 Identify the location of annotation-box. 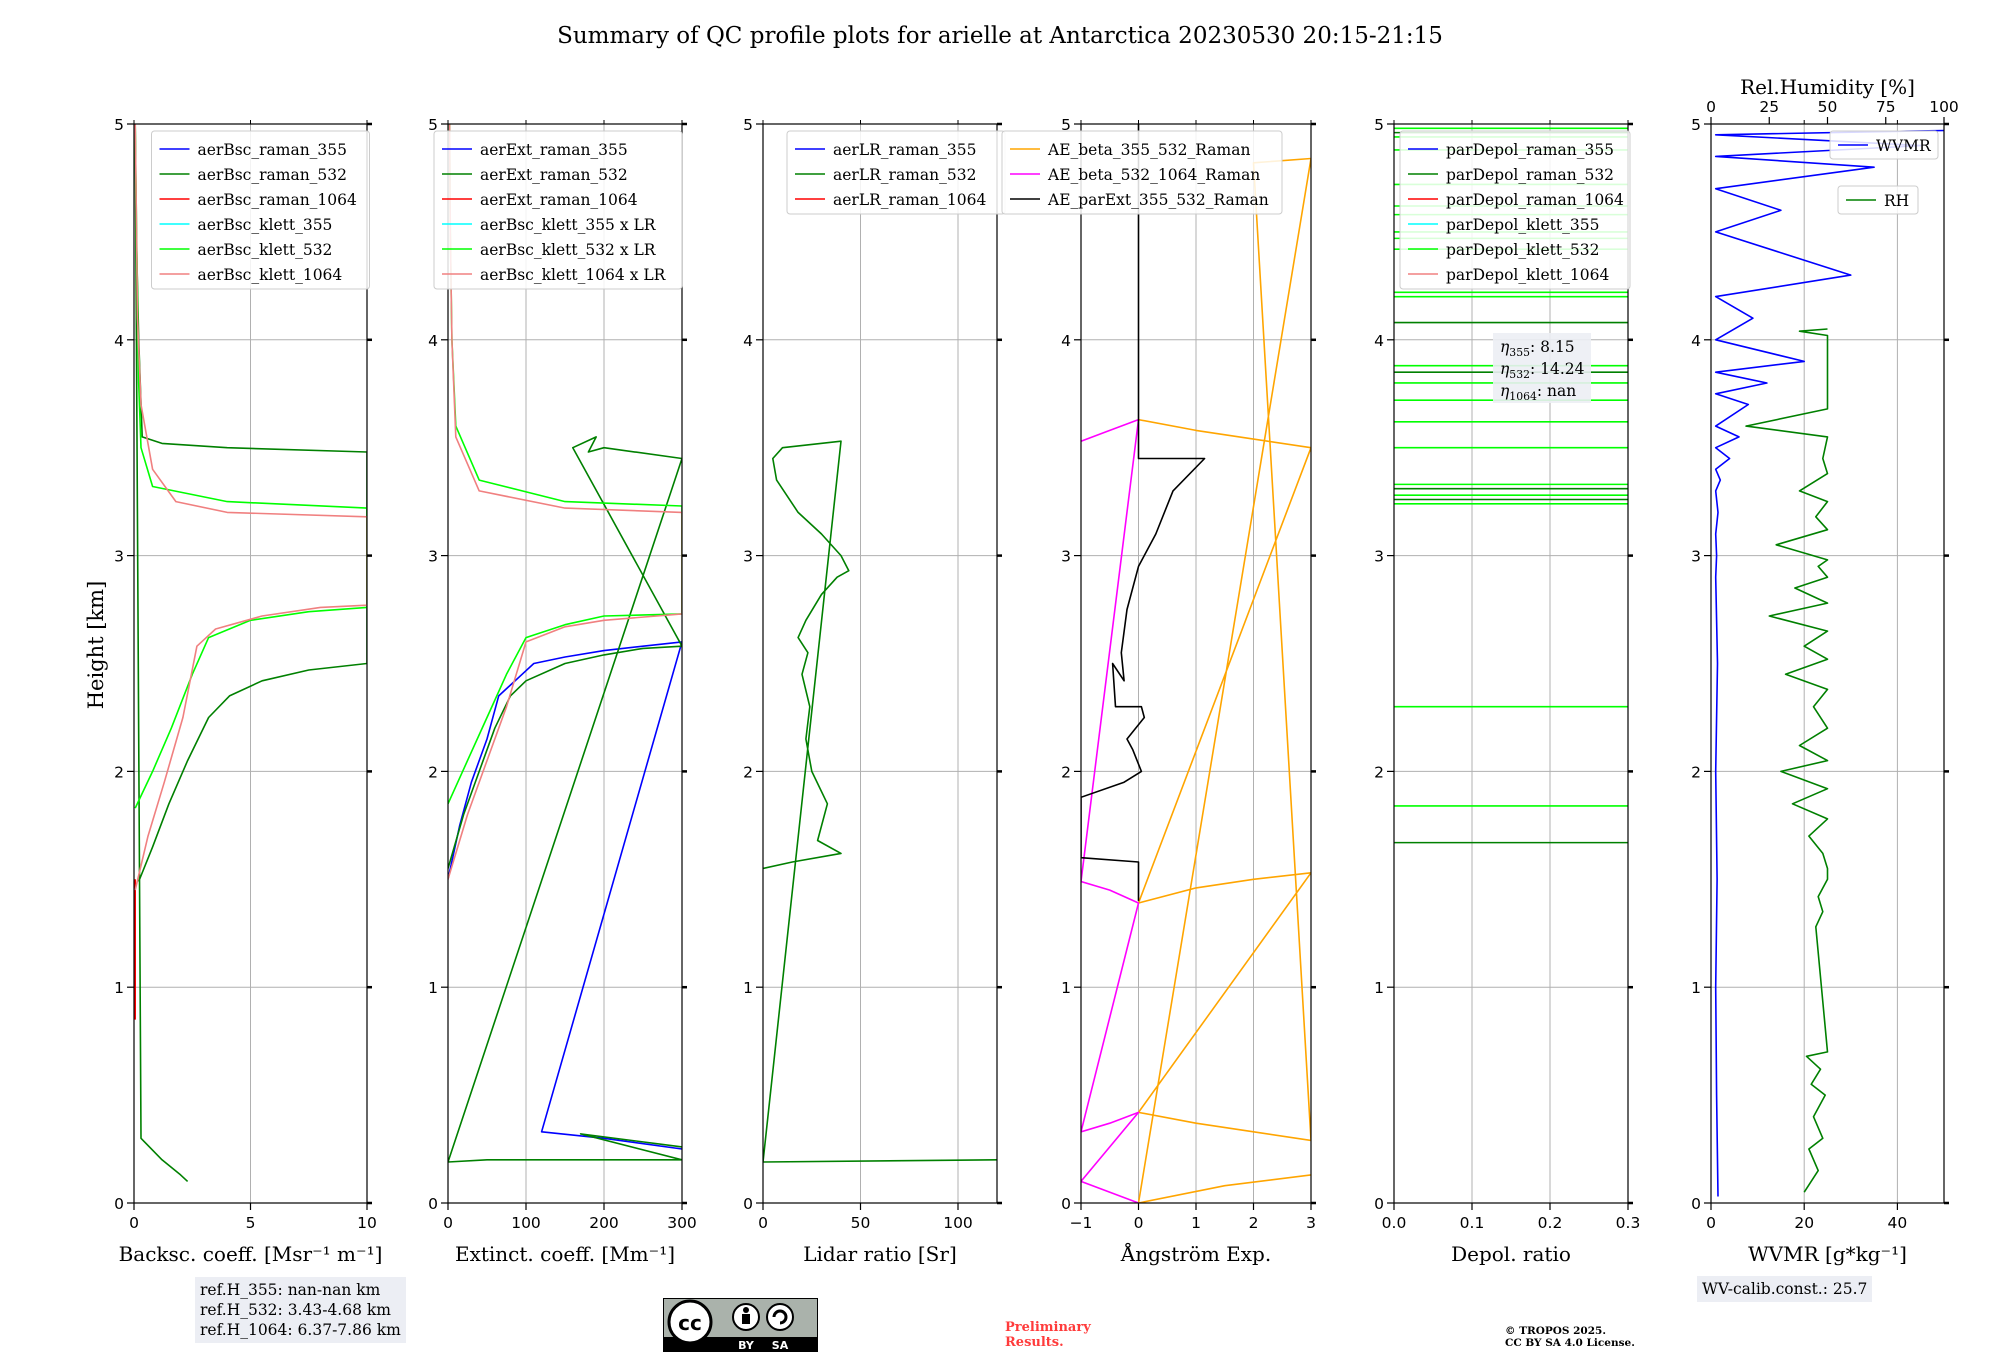
(1542, 368).